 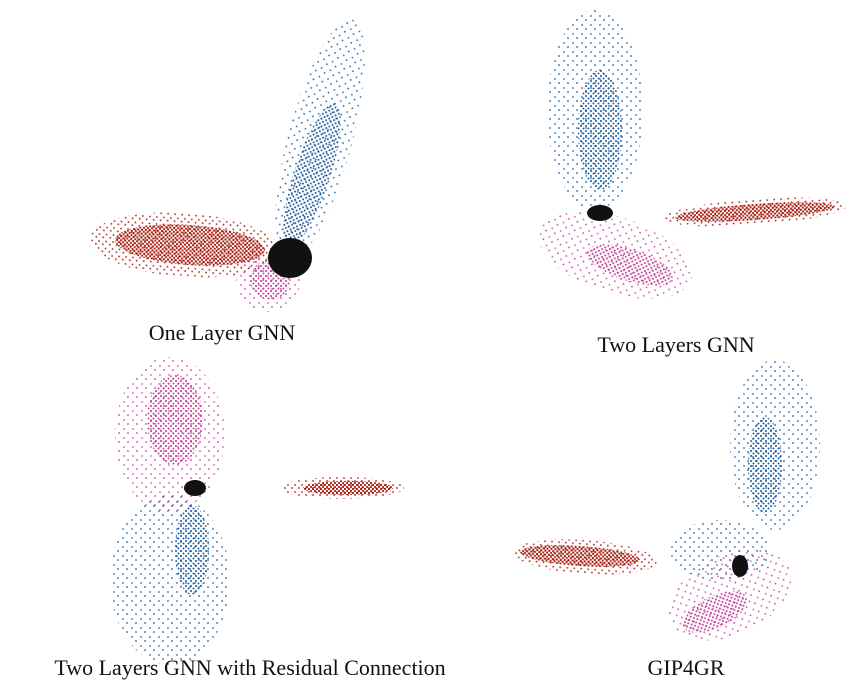 What do you see at coordinates (222, 332) in the screenshot?
I see `caption: One Layer GNN` at bounding box center [222, 332].